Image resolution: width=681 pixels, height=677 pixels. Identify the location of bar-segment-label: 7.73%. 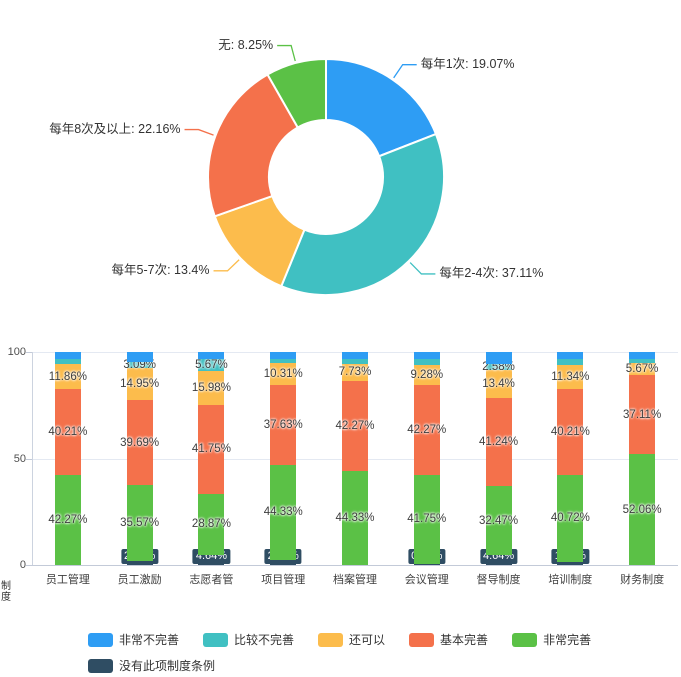
(355, 372).